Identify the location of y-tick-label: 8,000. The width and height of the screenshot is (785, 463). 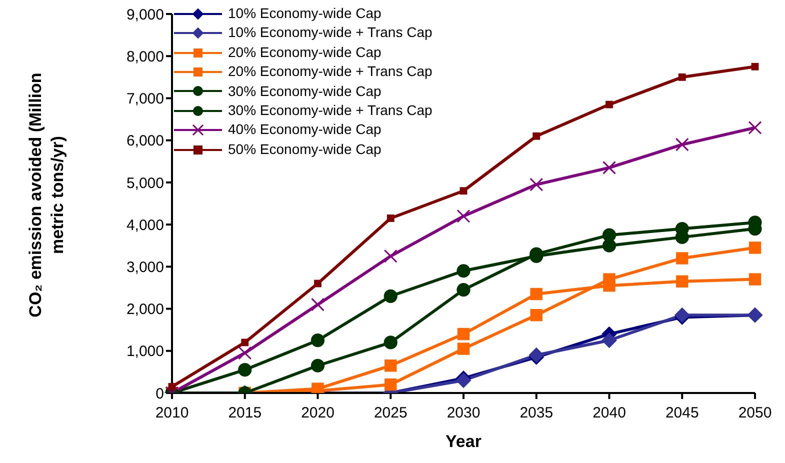
(145, 57).